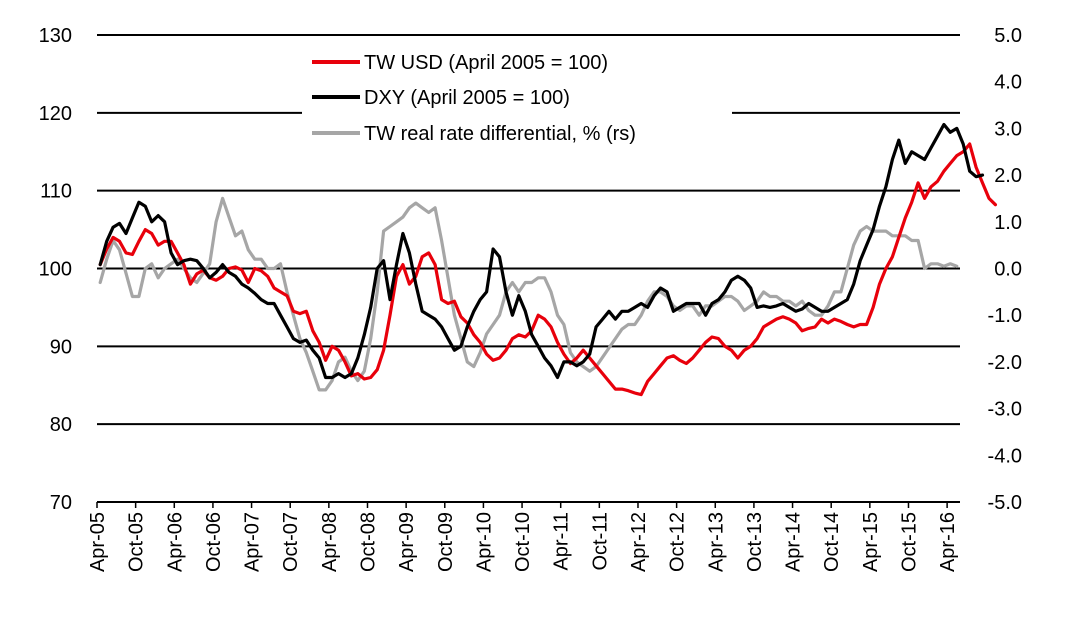 Image resolution: width=1086 pixels, height=628 pixels. What do you see at coordinates (291, 542) in the screenshot?
I see `x-tick-label: Oct-07` at bounding box center [291, 542].